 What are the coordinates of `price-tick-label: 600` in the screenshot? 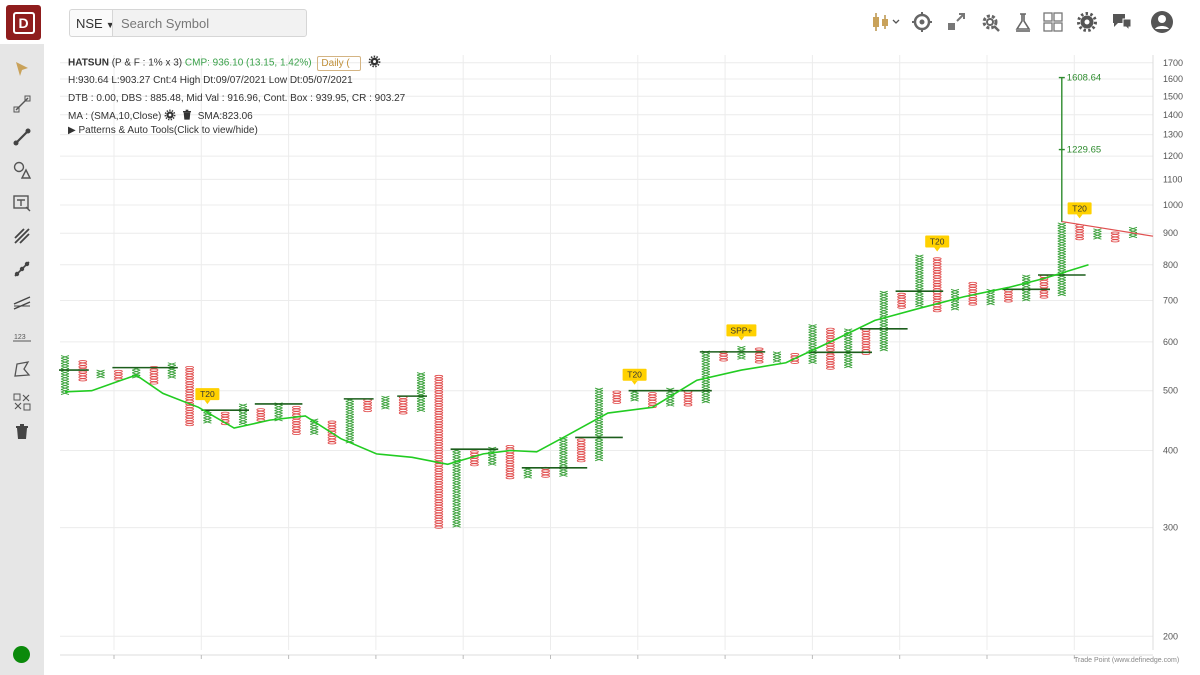 It's located at (1170, 342).